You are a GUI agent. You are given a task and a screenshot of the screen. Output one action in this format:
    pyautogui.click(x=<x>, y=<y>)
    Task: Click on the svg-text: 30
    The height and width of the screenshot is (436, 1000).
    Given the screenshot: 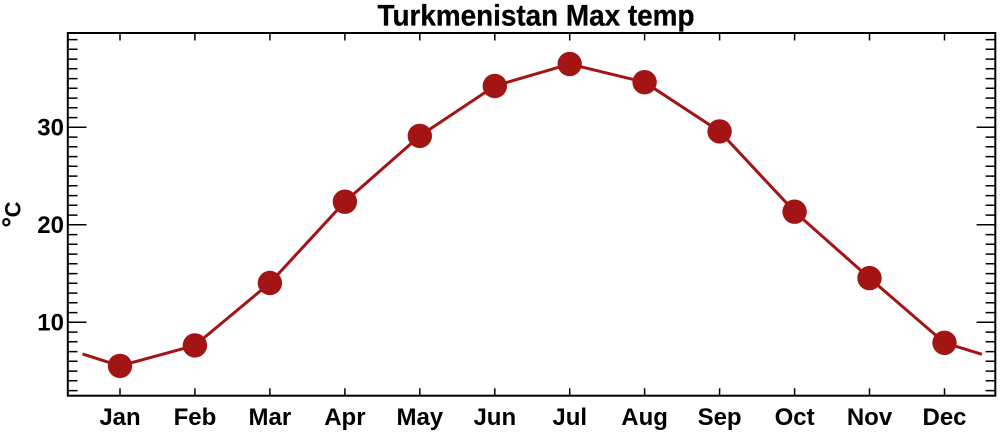 What is the action you would take?
    pyautogui.click(x=50, y=128)
    